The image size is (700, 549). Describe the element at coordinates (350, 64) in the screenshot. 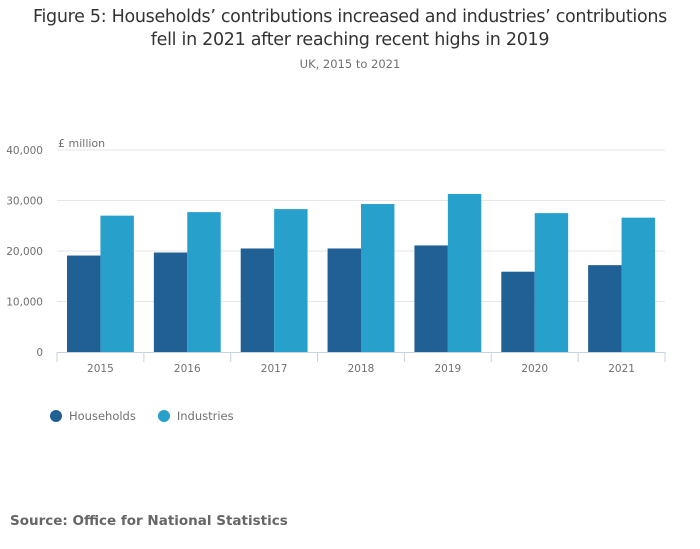

I see `chart-subtitle: UK, 2015 to 2021` at that location.